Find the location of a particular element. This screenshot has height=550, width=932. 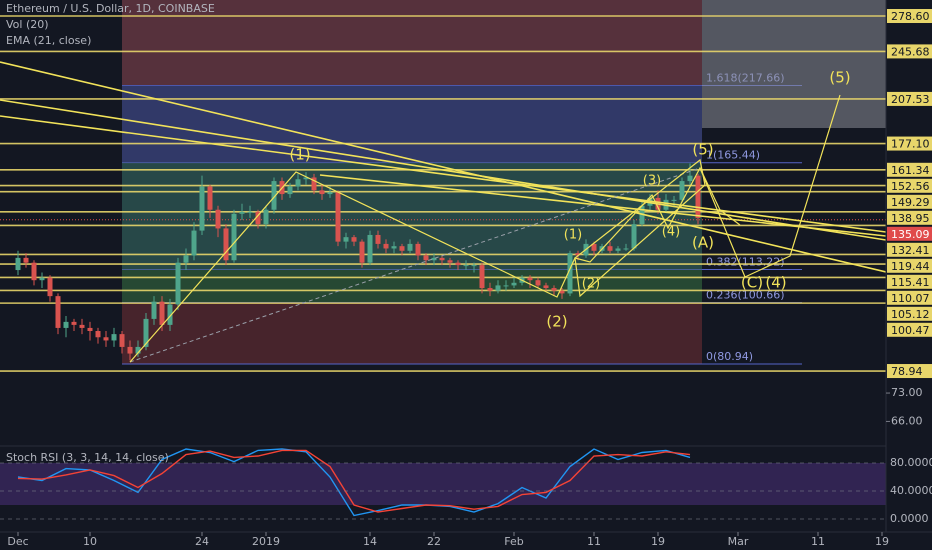

fib-label: 1(165.44) is located at coordinates (733, 155).